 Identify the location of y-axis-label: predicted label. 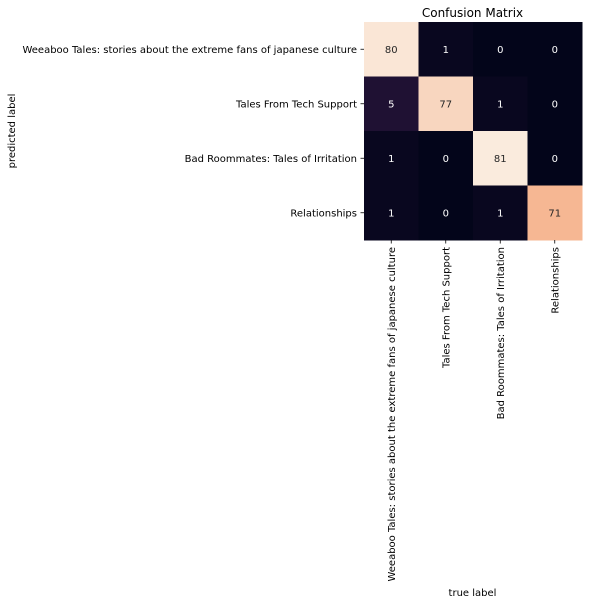
(12, 131).